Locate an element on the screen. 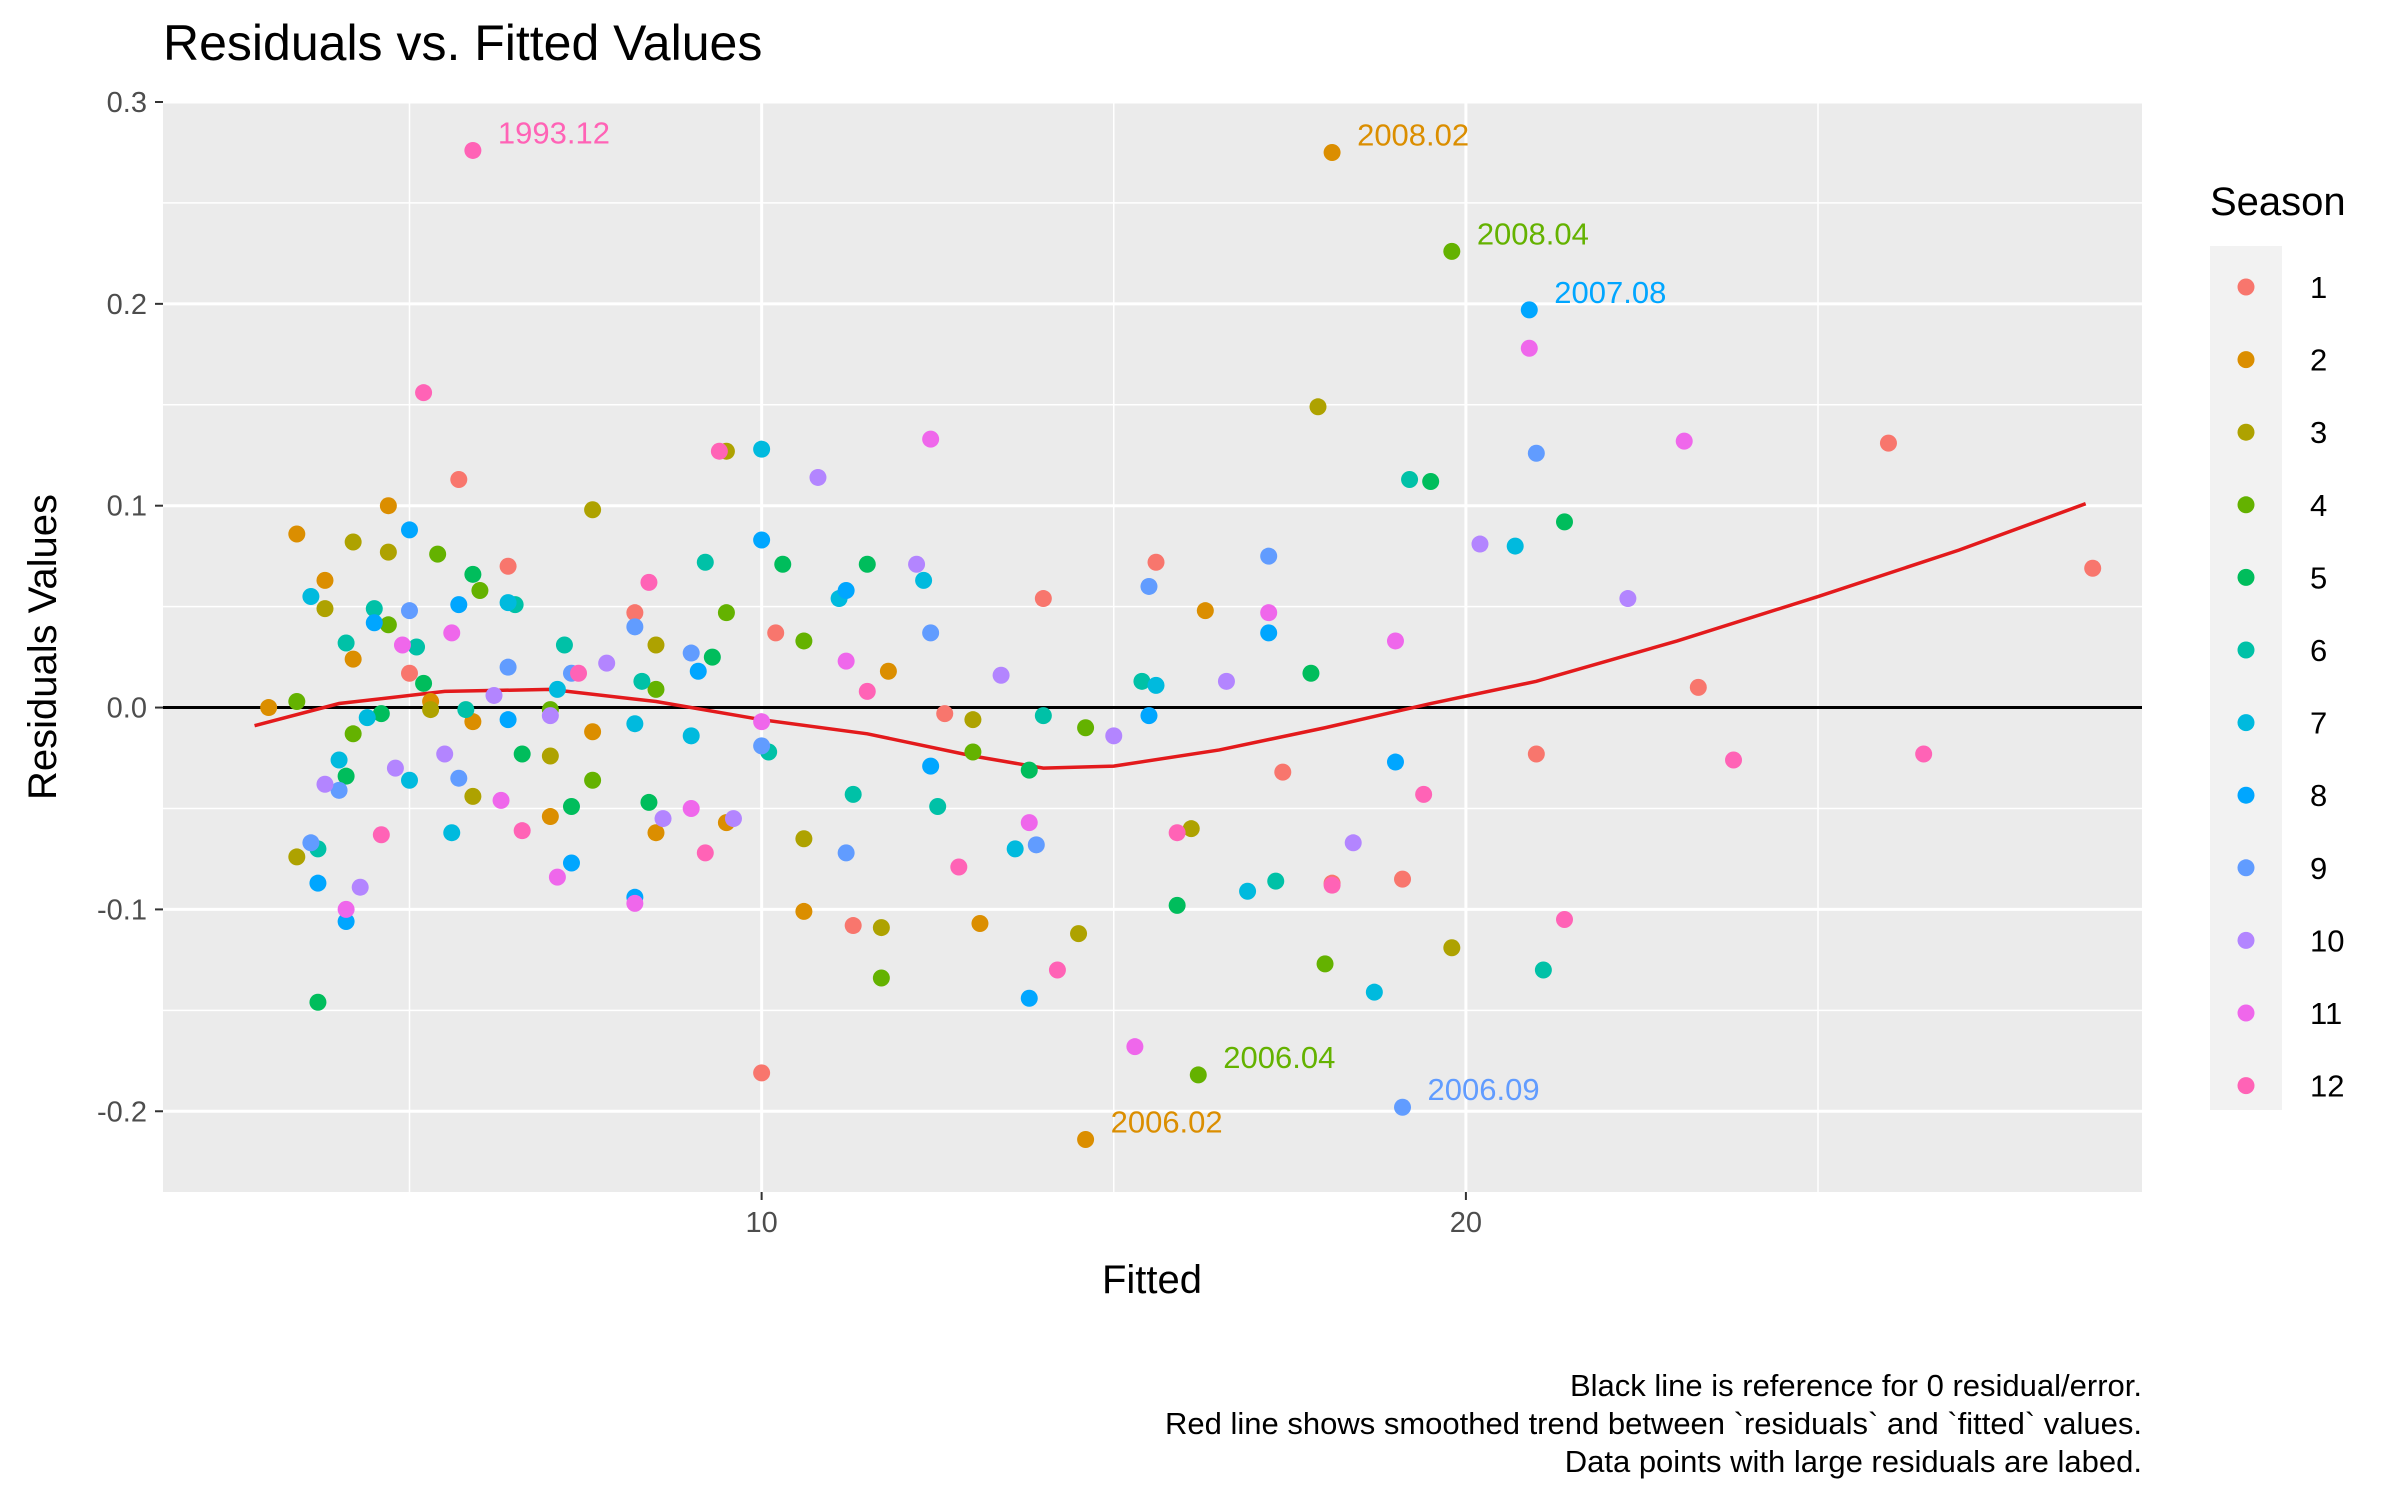 The height and width of the screenshot is (1500, 2400). legend-label-season-6: 6 is located at coordinates (2318, 650).